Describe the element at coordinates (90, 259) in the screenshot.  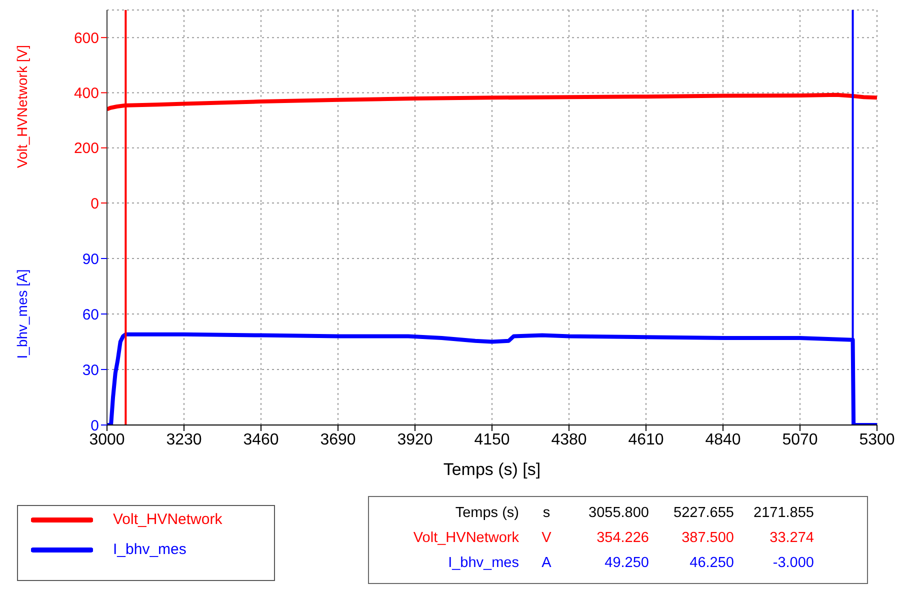
I see `y-tick-label: 90` at that location.